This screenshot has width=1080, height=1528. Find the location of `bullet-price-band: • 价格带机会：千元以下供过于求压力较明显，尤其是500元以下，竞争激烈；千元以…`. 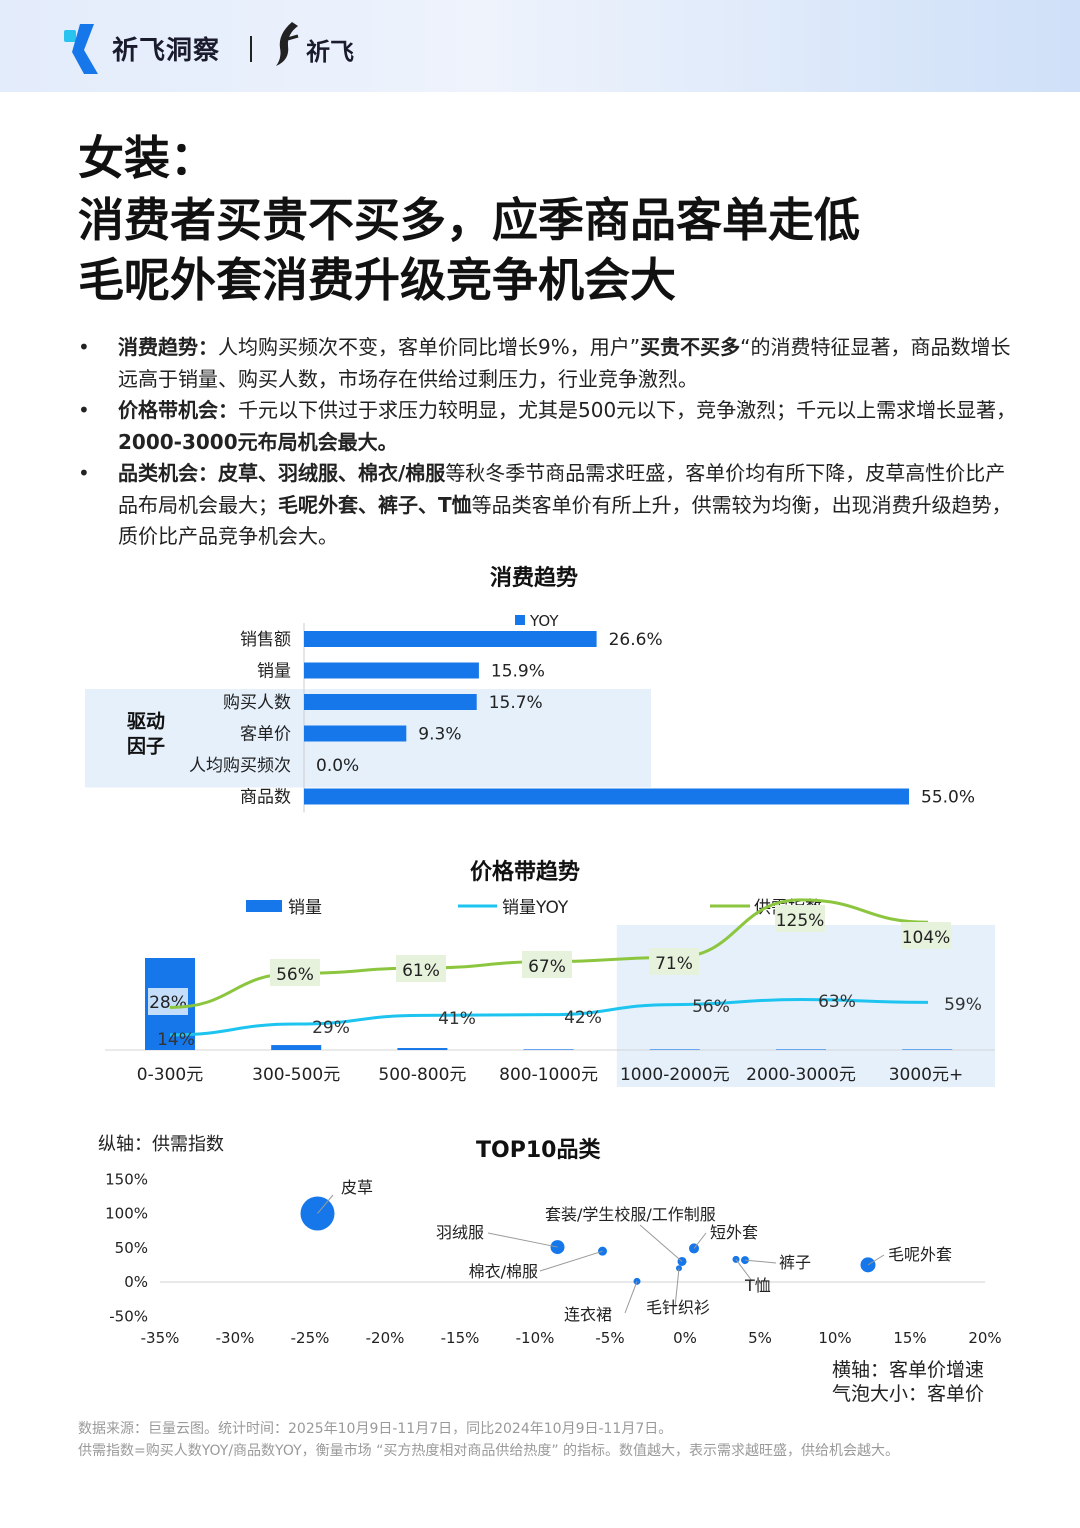

bullet-price-band: • 价格带机会：千元以下供过于求压力较明显，尤其是500元以下，竞争激烈；千元以… is located at coordinates (548, 426).